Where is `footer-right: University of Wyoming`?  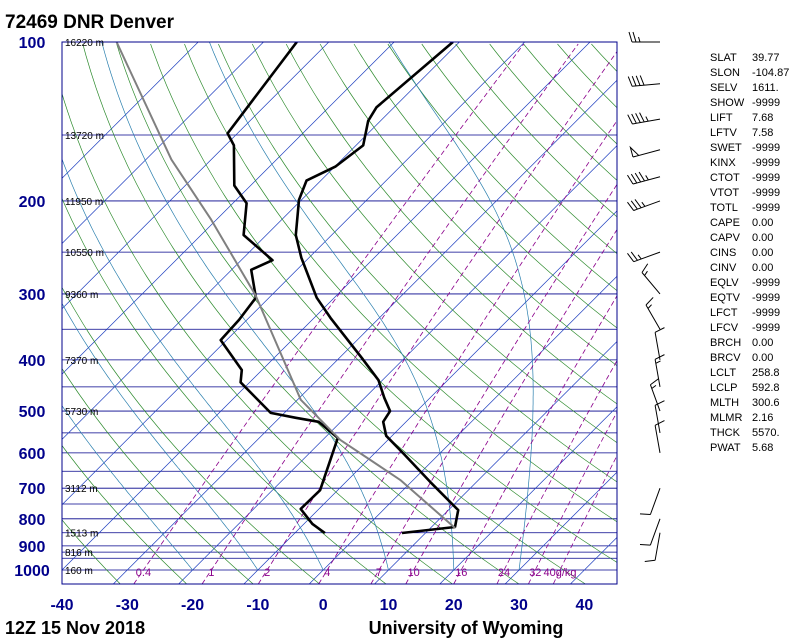 footer-right: University of Wyoming is located at coordinates (466, 628).